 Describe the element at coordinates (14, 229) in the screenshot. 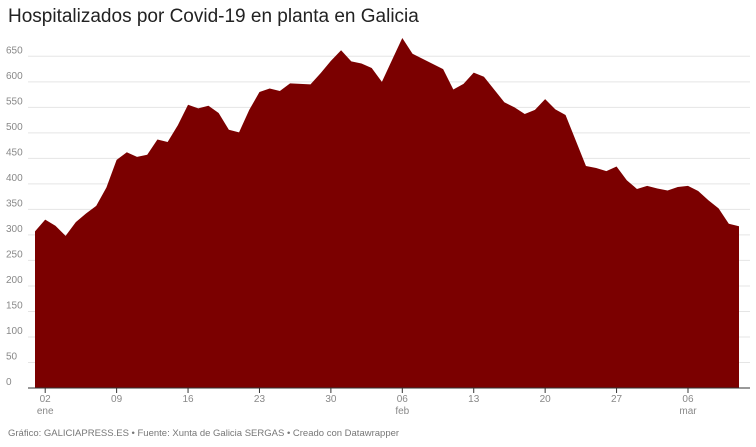

I see `y-tick-label: 300` at that location.